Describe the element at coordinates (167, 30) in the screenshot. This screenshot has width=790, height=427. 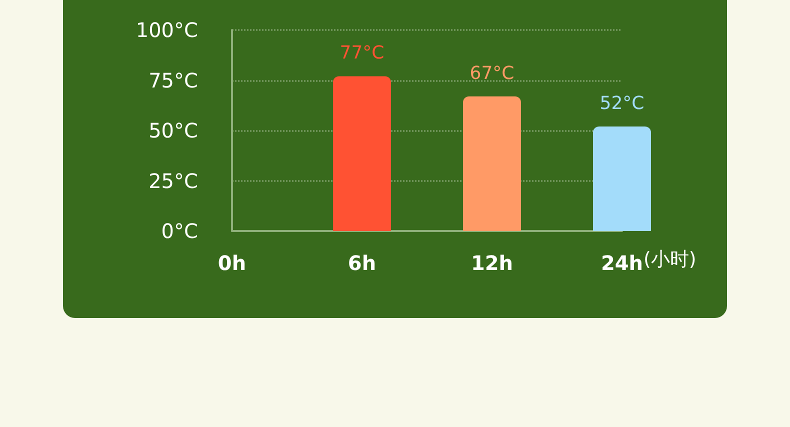
I see `y-tick-label: 100°C` at that location.